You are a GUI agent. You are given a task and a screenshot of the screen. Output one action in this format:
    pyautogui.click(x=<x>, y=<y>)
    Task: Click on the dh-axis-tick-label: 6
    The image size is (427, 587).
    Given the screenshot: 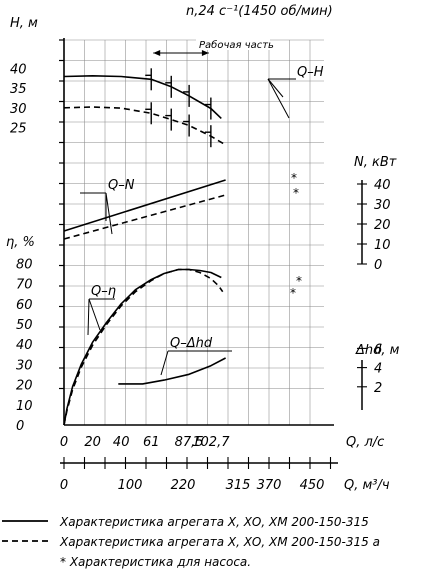 What is the action you would take?
    pyautogui.click(x=378, y=349)
    